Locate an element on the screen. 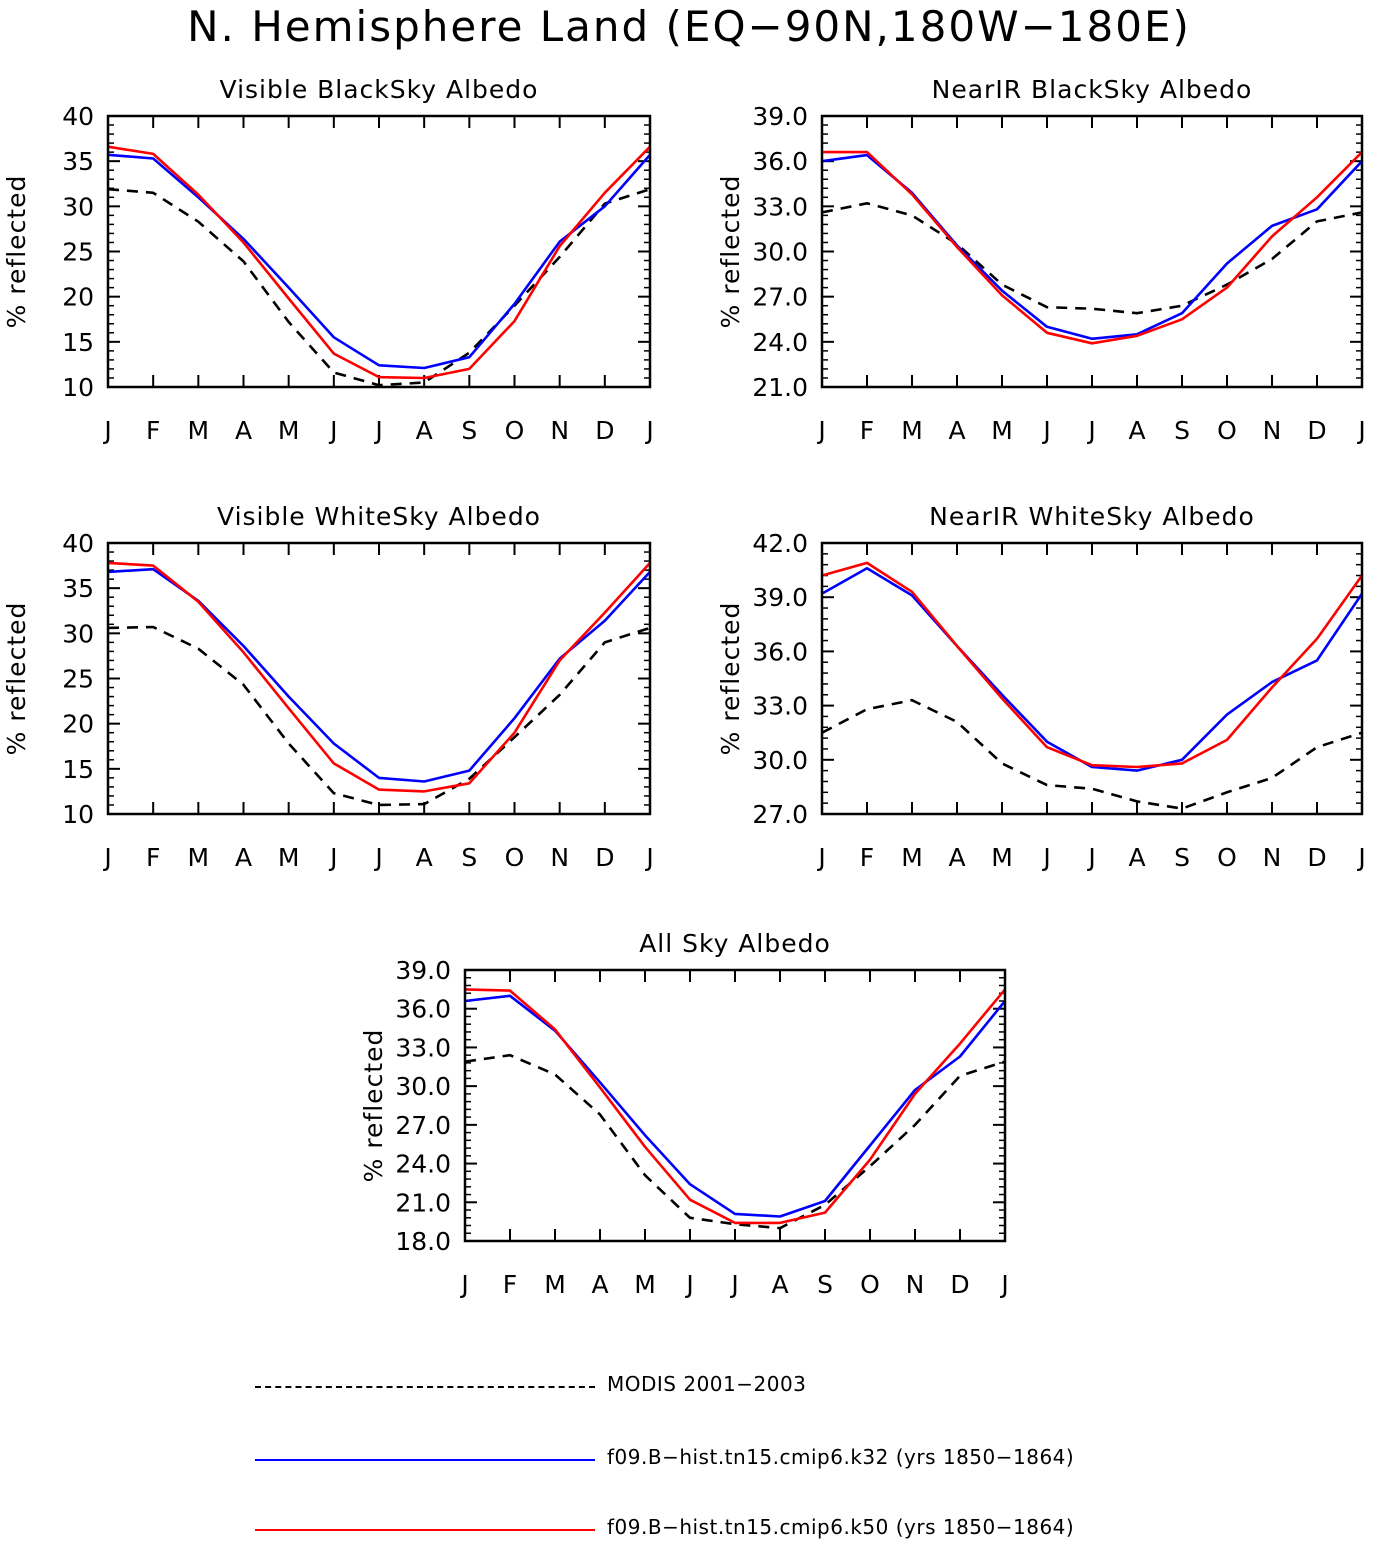 This screenshot has height=1545, width=1378. legend-line-k32 is located at coordinates (425, 1460).